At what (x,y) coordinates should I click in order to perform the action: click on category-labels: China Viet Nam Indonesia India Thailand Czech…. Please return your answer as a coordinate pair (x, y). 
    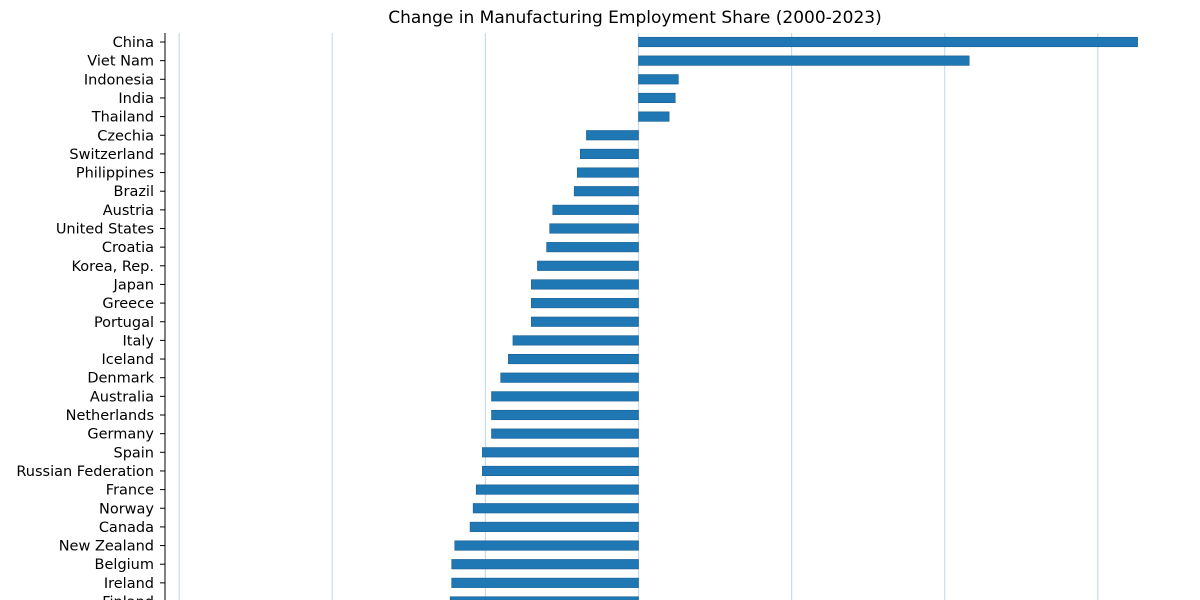
    Looking at the image, I should click on (90, 317).